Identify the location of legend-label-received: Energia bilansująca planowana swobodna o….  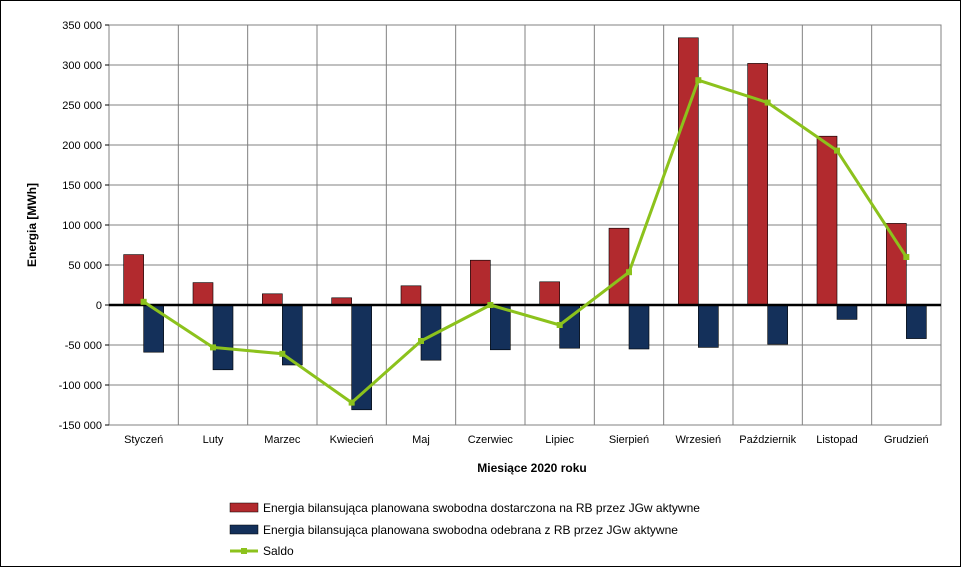
(470, 530).